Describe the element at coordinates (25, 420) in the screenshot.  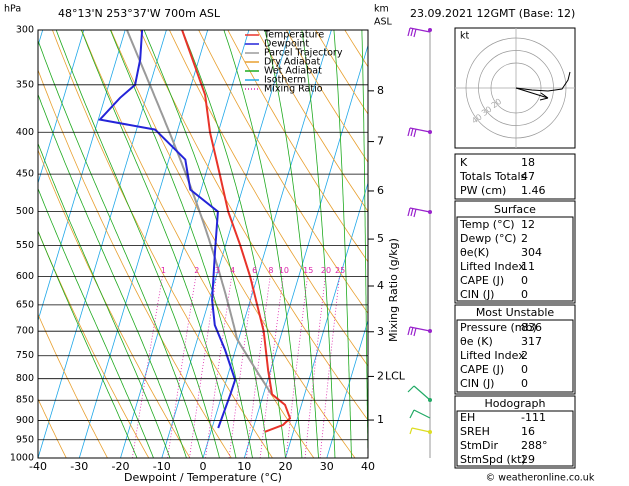
I see `y-tick-label: 900` at that location.